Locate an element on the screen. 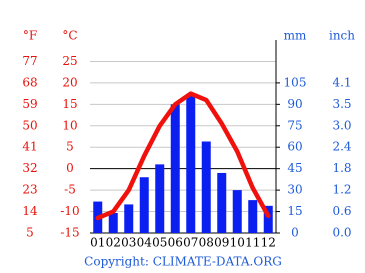  fahrenheit-tick-label: 14 is located at coordinates (30, 211).